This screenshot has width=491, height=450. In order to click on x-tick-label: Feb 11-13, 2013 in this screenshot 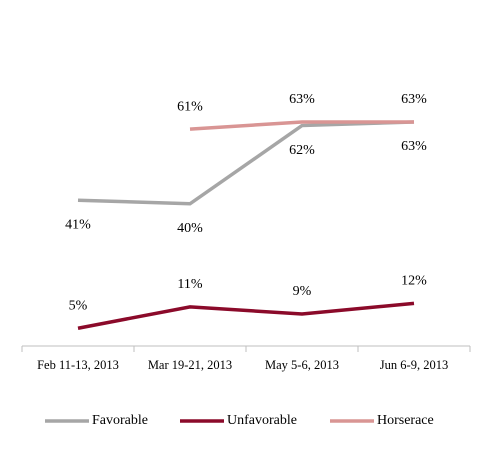, I will do `click(78, 365)`.